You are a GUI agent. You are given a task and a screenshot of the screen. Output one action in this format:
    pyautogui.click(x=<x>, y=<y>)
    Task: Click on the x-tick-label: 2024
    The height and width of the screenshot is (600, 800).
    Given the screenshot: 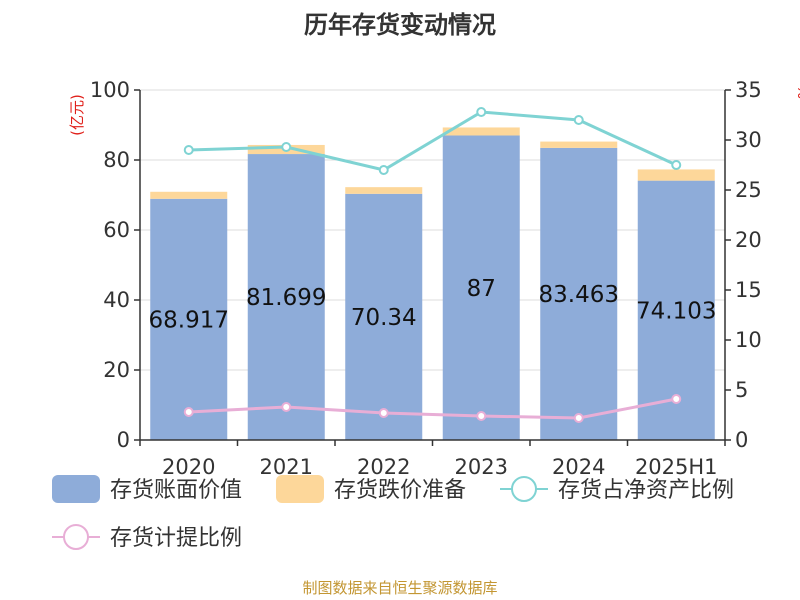 What is the action you would take?
    pyautogui.click(x=578, y=467)
    